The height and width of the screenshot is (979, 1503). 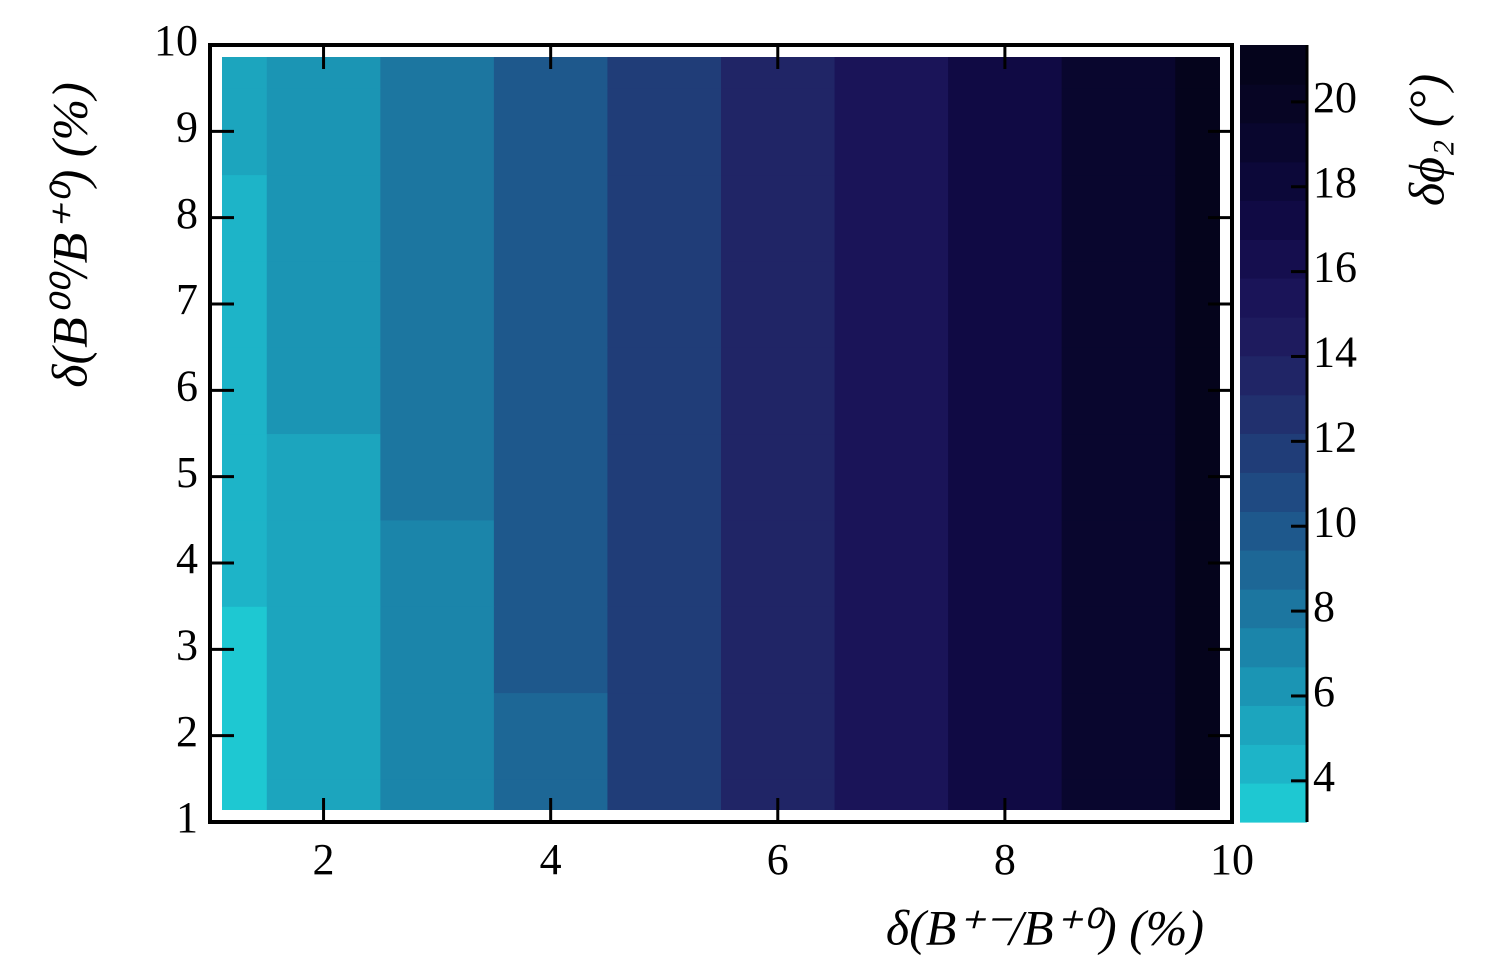 What do you see at coordinates (176, 40) in the screenshot?
I see `y-tick-label: 10` at bounding box center [176, 40].